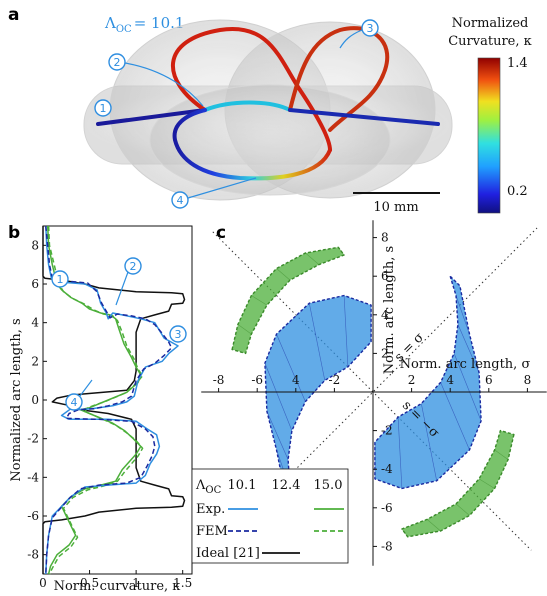 The image size is (547, 596). I want to click on b-xtick-label: 1.5, so click(182, 583).